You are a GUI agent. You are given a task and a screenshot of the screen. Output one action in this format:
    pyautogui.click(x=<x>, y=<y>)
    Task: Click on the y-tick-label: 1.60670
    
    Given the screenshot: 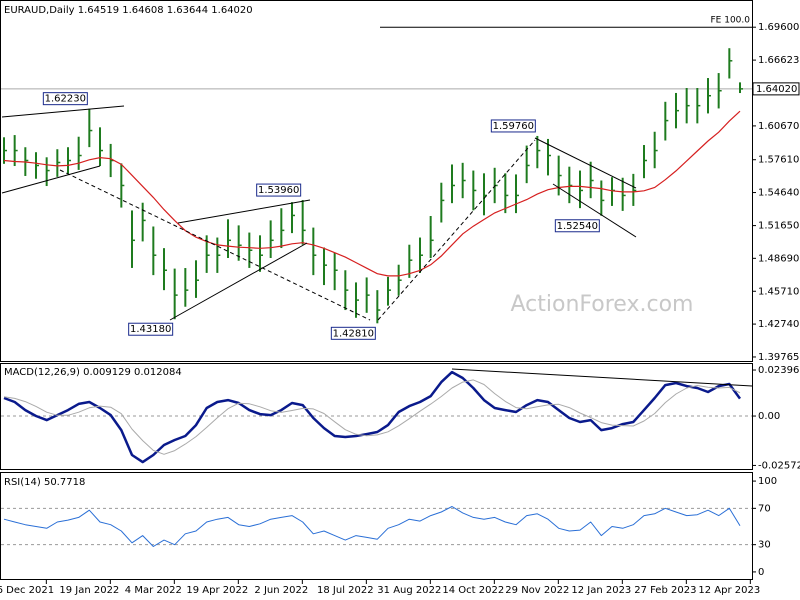 What is the action you would take?
    pyautogui.click(x=778, y=126)
    